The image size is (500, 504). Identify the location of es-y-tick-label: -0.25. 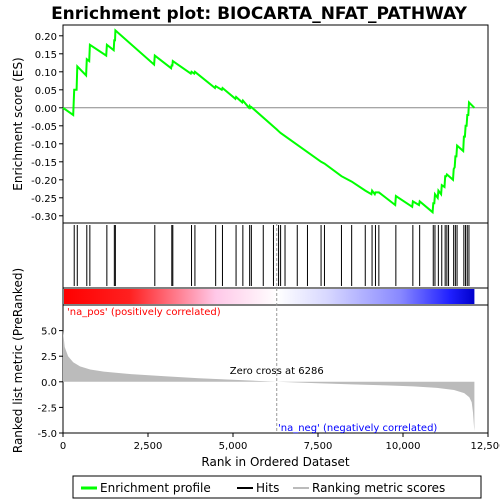
(44, 199).